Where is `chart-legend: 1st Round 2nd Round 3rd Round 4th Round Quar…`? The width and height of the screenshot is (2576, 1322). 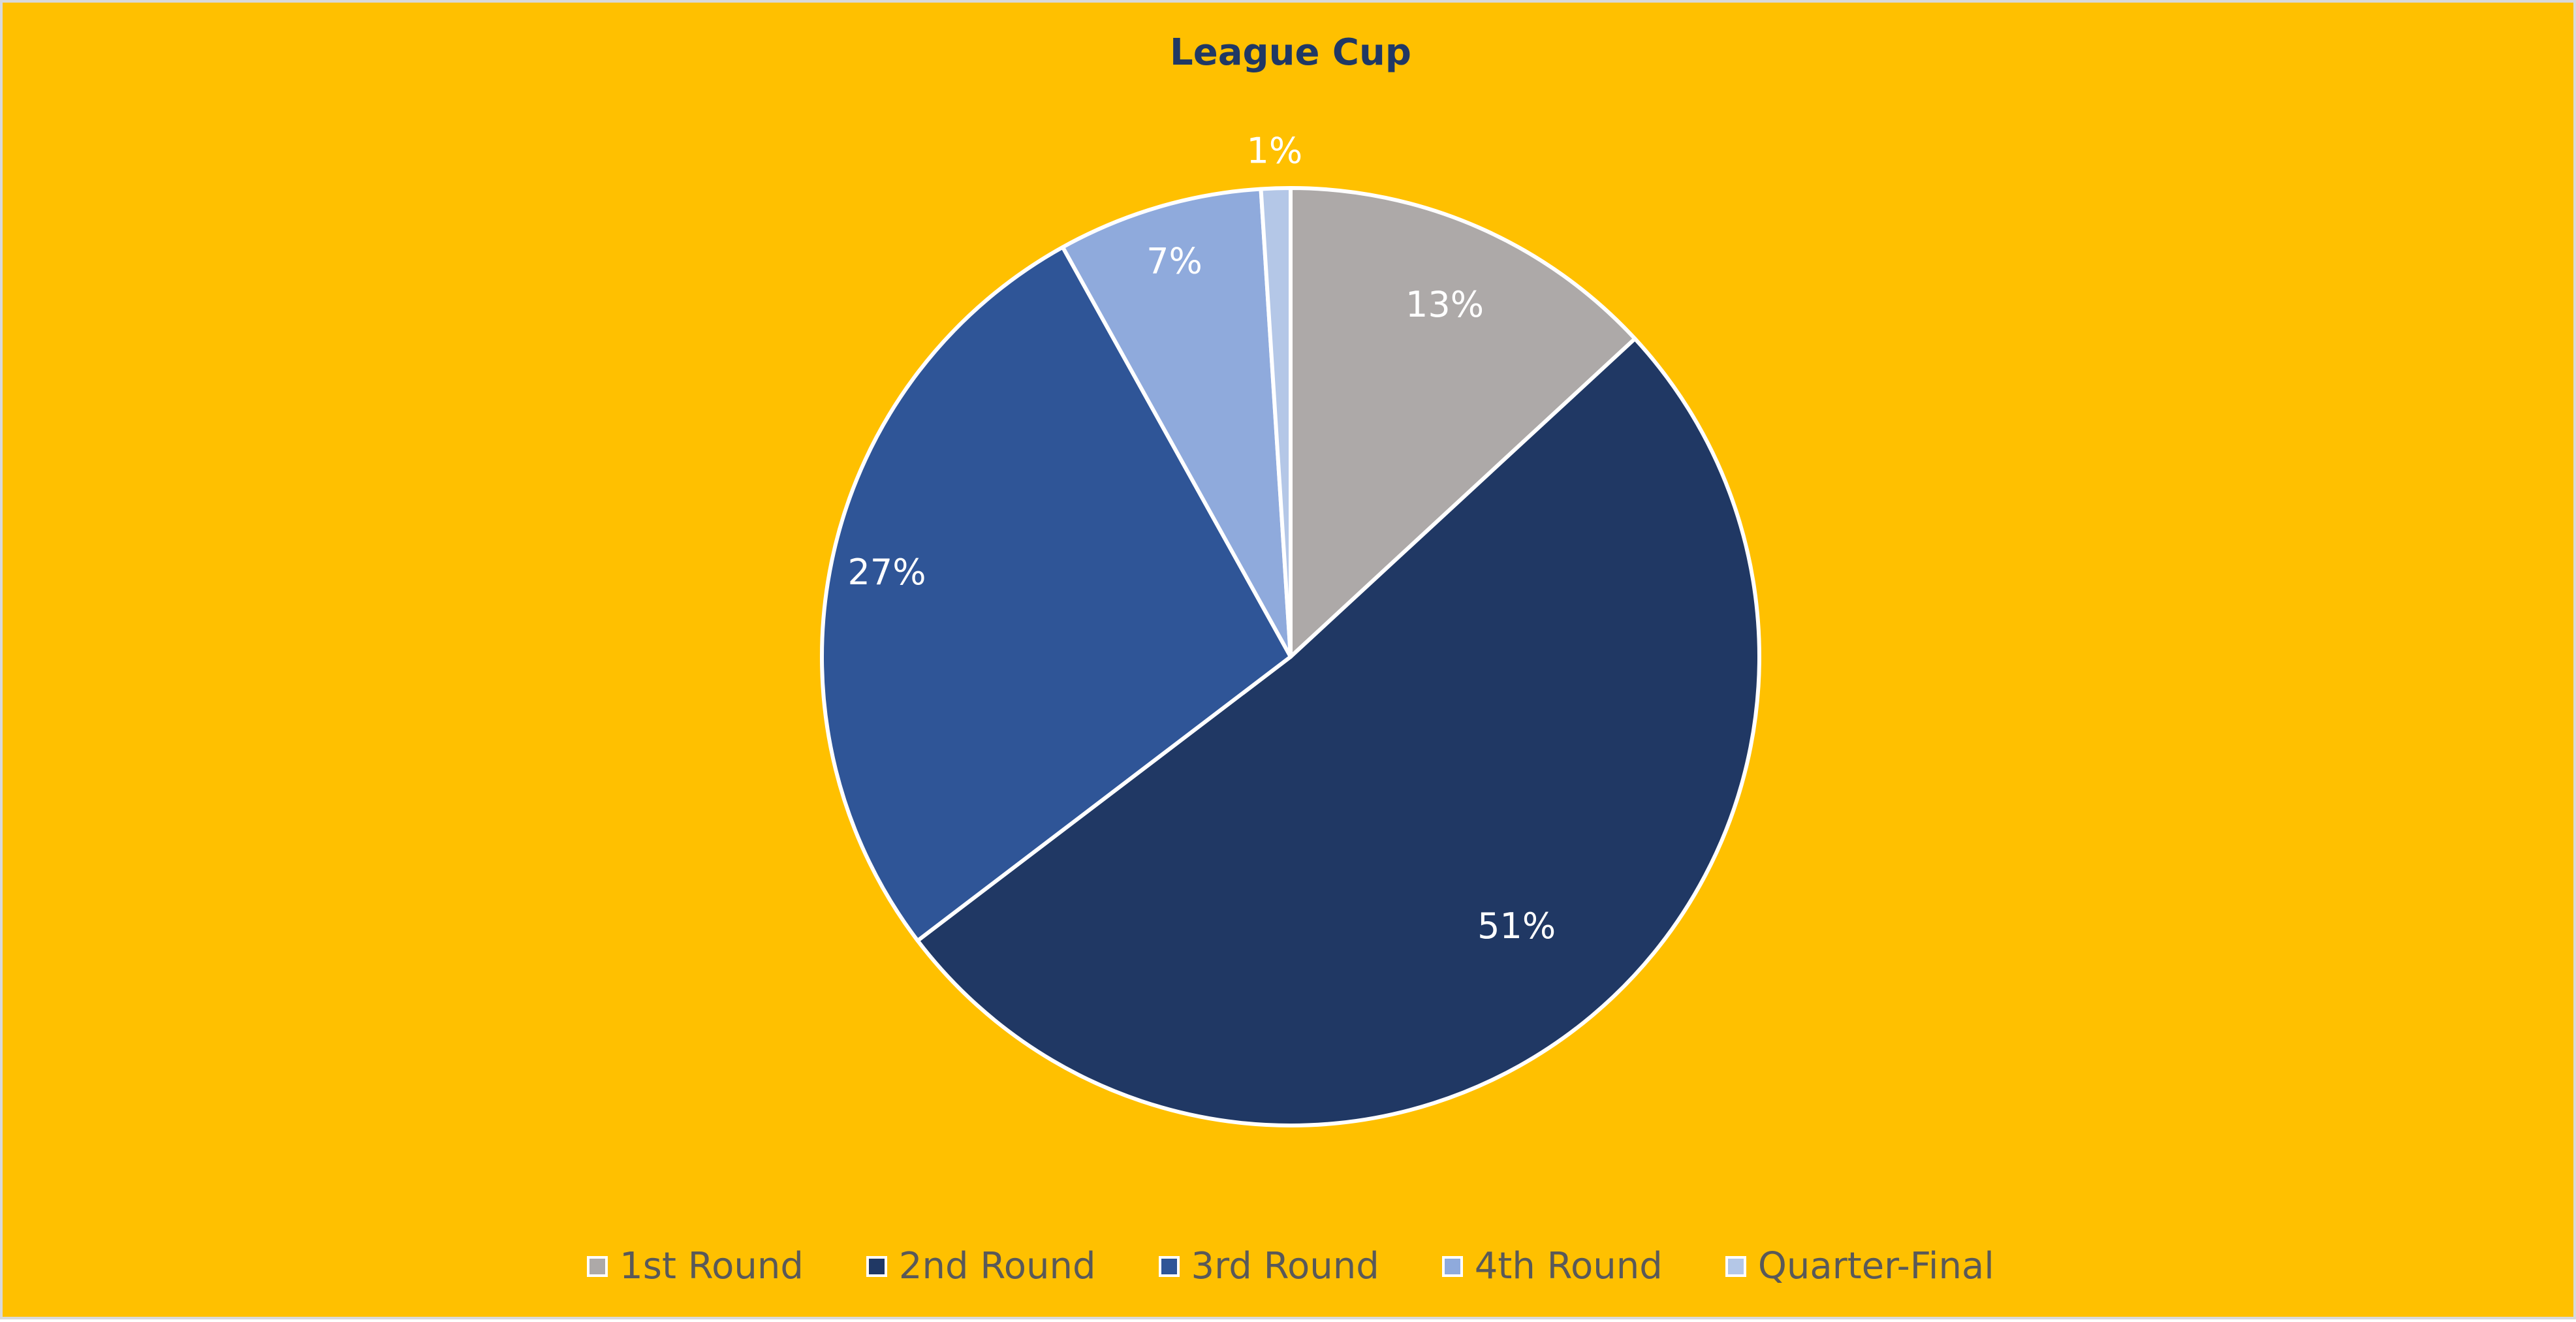
chart-legend: 1st Round 2nd Round 3rd Round 4th Round Quar… is located at coordinates (1289, 1266).